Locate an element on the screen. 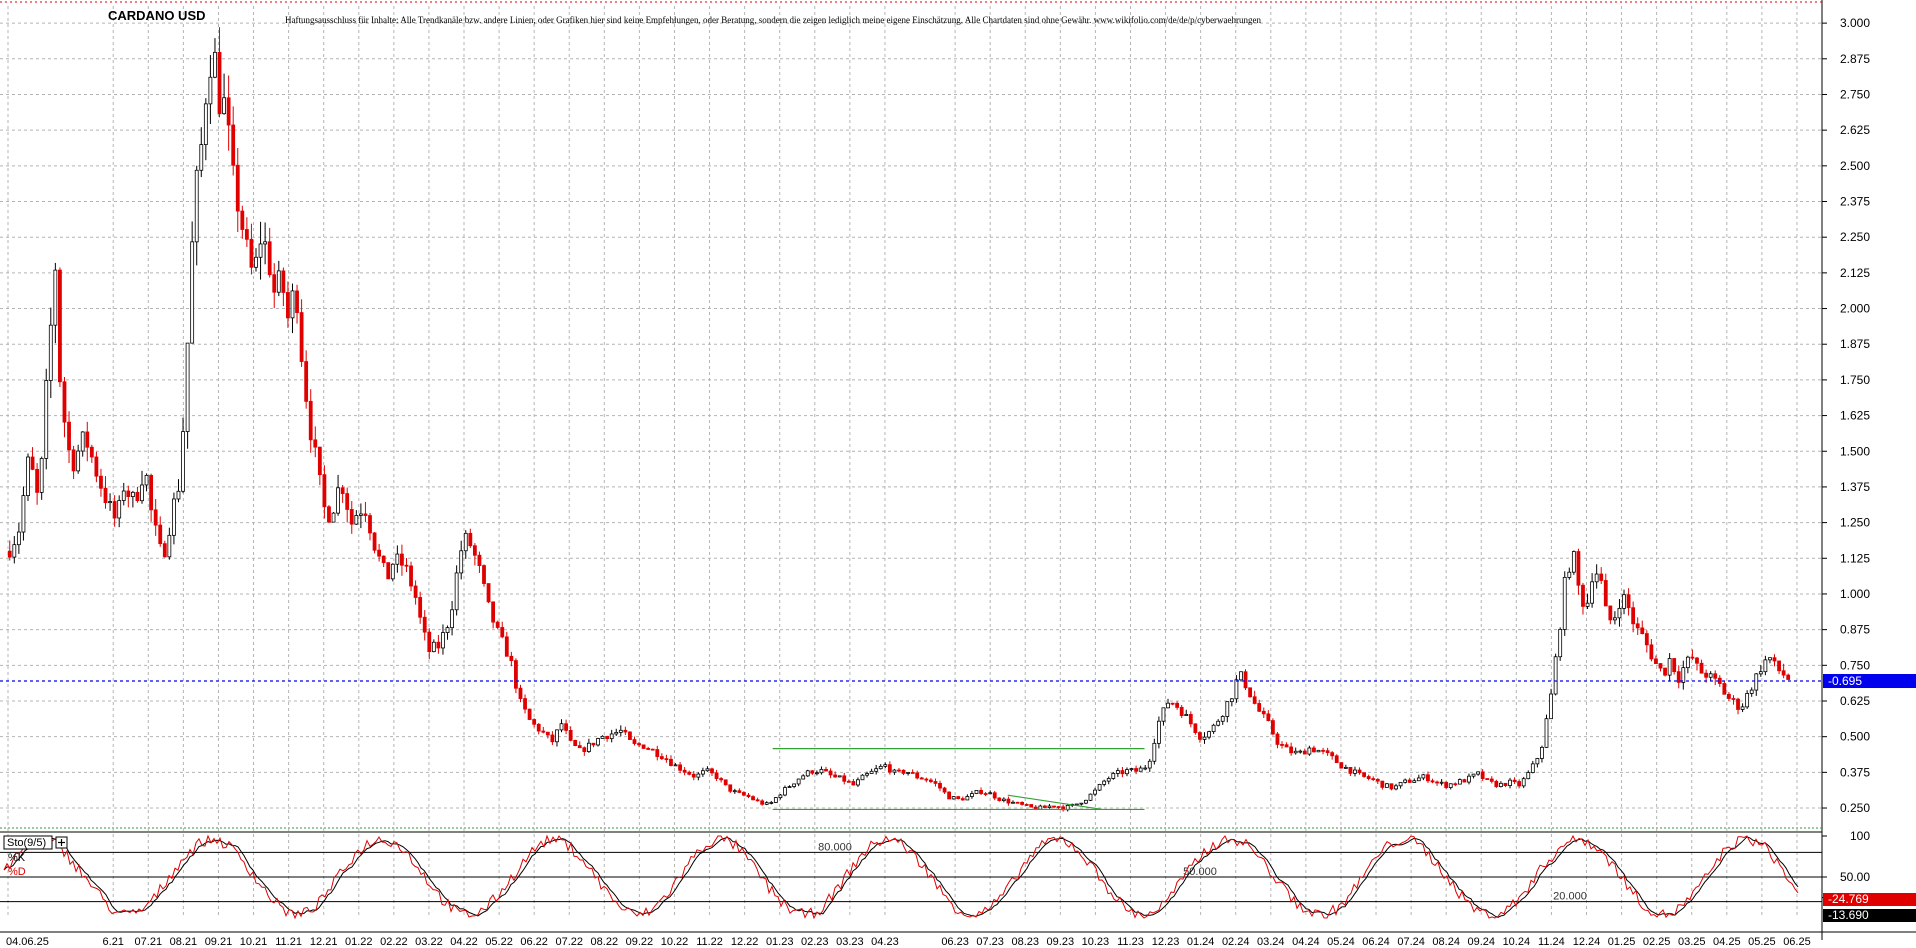  chart-title: CARDANO USD is located at coordinates (157, 15).